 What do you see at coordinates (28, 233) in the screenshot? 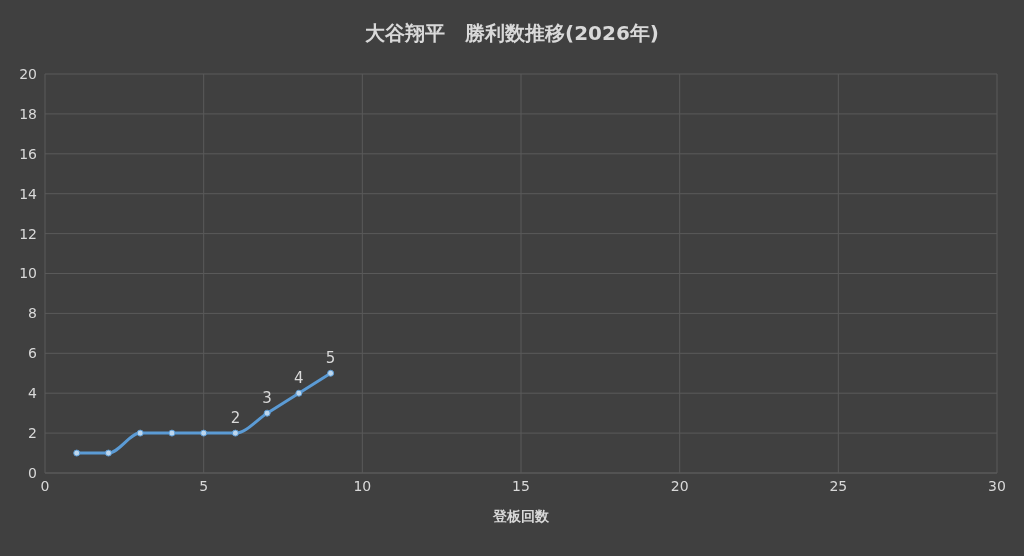
I see `y-tick-label: 12` at bounding box center [28, 233].